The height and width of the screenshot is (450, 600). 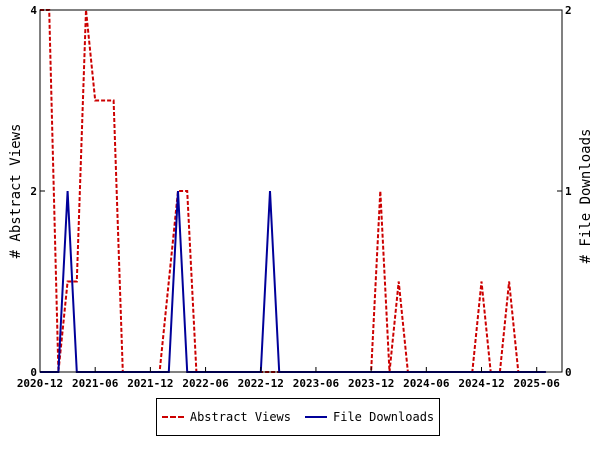 What do you see at coordinates (481, 383) in the screenshot?
I see `x-tick-label: 2024-12` at bounding box center [481, 383].